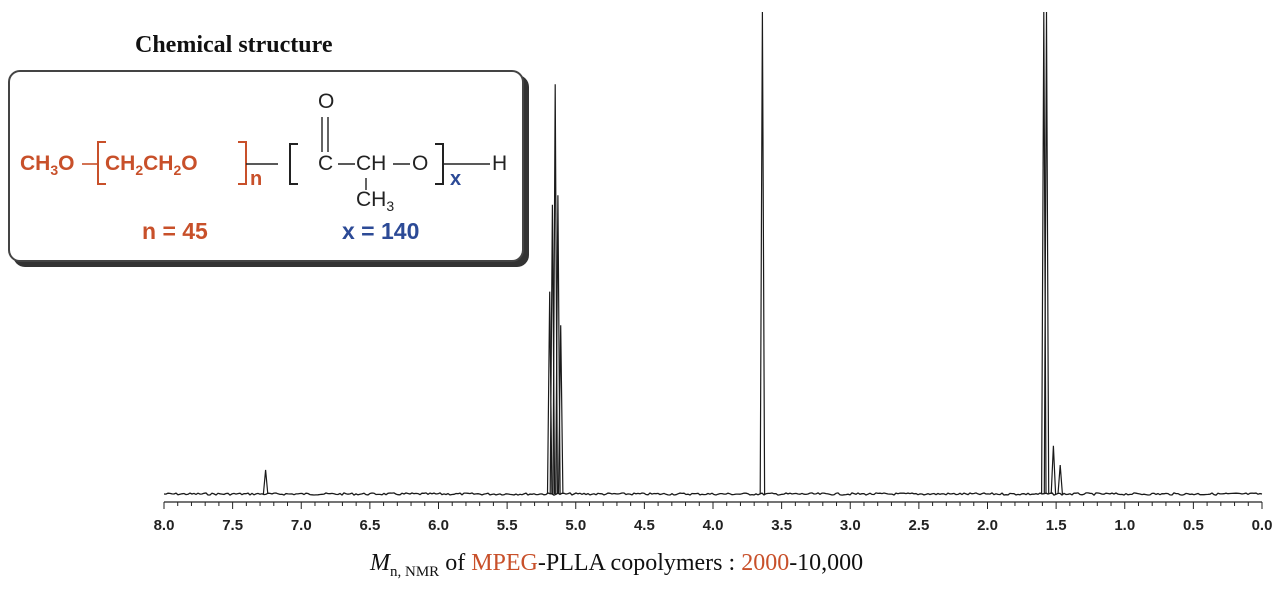 This screenshot has height=593, width=1280. What do you see at coordinates (326, 163) in the screenshot?
I see `carbonyl-carbon: C` at bounding box center [326, 163].